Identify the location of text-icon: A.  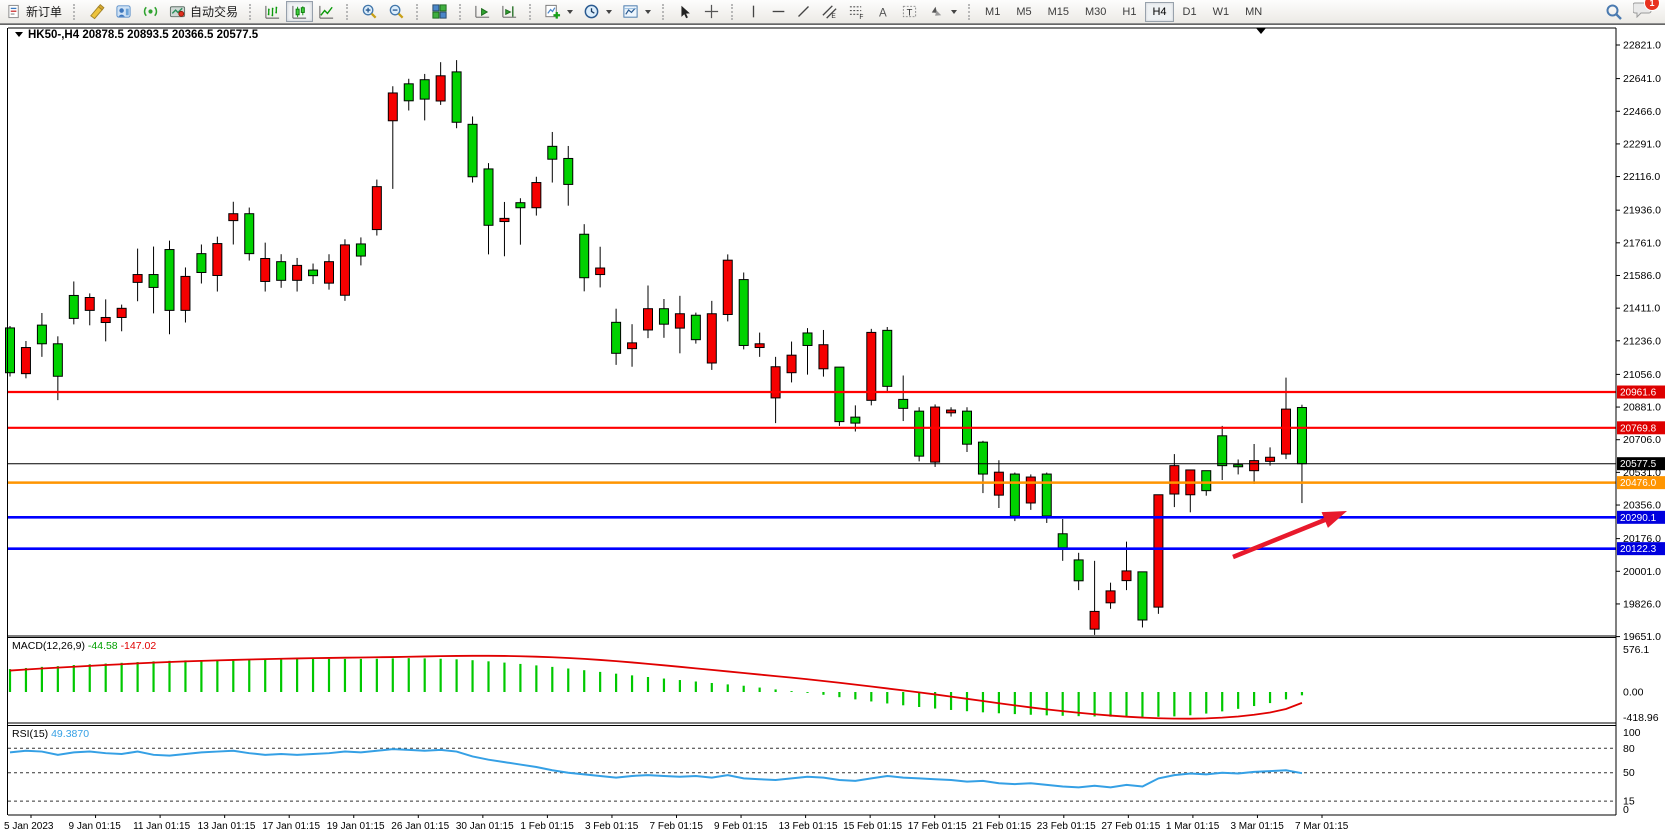
(883, 13).